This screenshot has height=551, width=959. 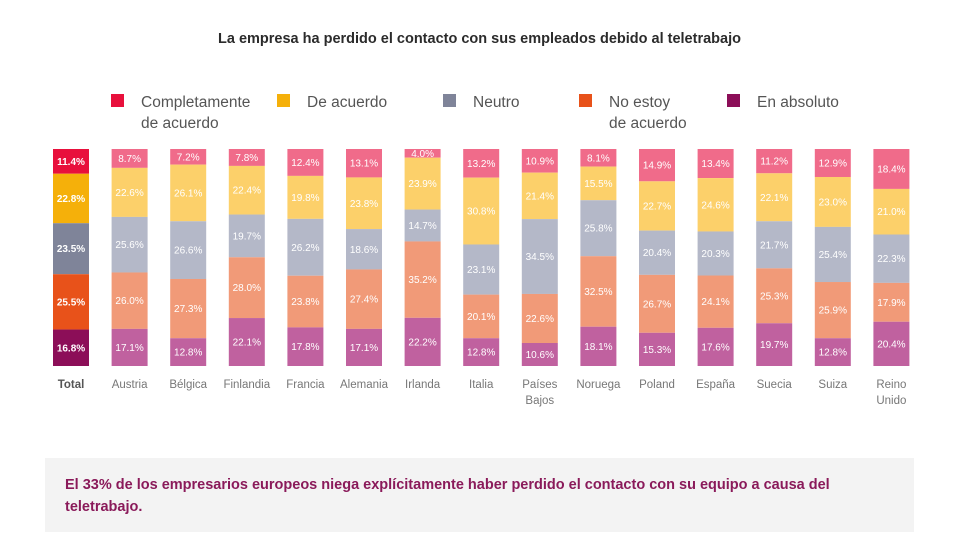 What do you see at coordinates (540, 319) in the screenshot?
I see `data-label-paises-bajos-no-estoy-de-acuerdo: 22.6%` at bounding box center [540, 319].